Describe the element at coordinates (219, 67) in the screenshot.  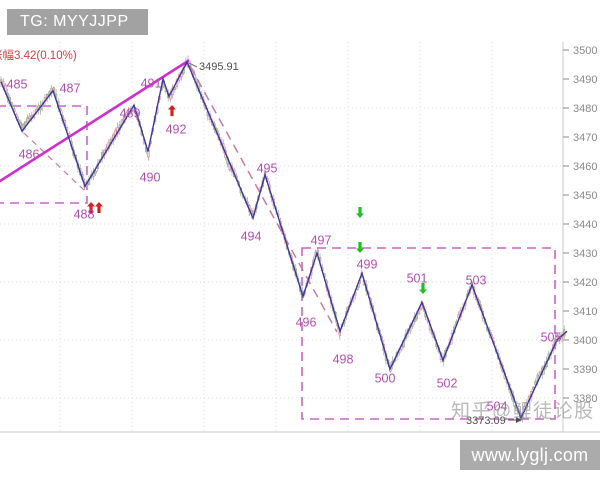
I see `price-callout: 3495.91` at that location.